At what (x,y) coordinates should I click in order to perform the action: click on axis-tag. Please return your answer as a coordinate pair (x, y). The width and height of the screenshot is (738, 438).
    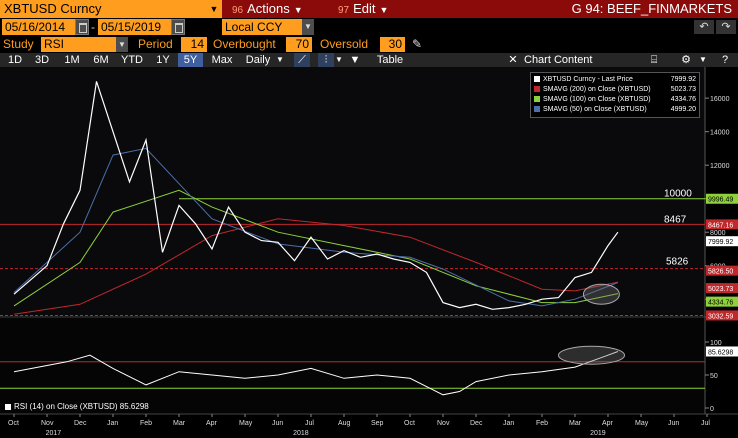
    Looking at the image, I should click on (722, 315).